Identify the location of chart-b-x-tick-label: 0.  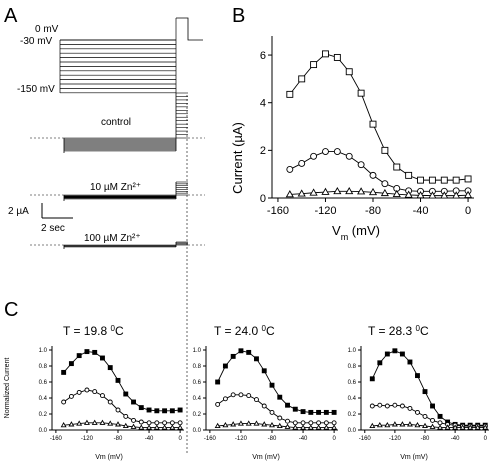
(468, 211).